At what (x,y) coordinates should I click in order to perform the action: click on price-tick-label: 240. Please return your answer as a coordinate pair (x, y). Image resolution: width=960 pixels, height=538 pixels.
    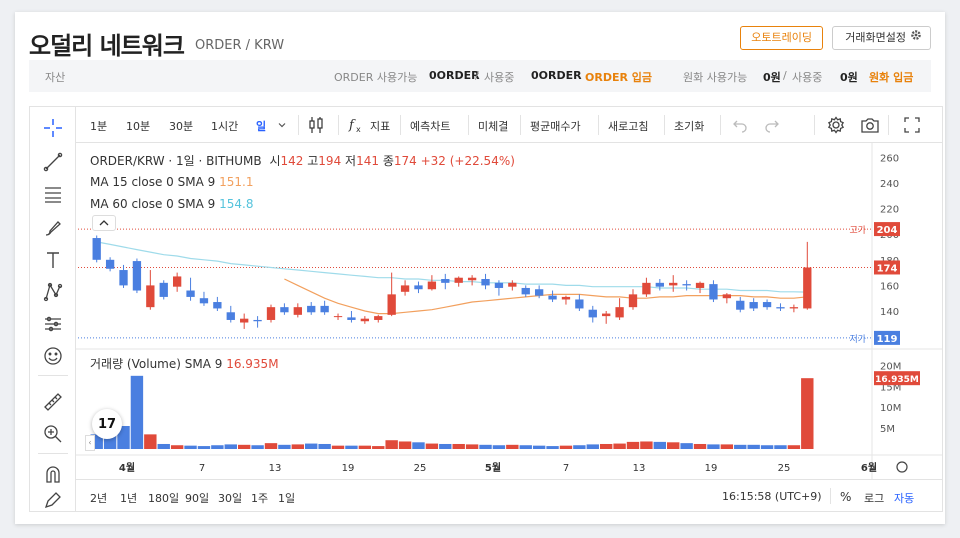
    Looking at the image, I should click on (889, 184).